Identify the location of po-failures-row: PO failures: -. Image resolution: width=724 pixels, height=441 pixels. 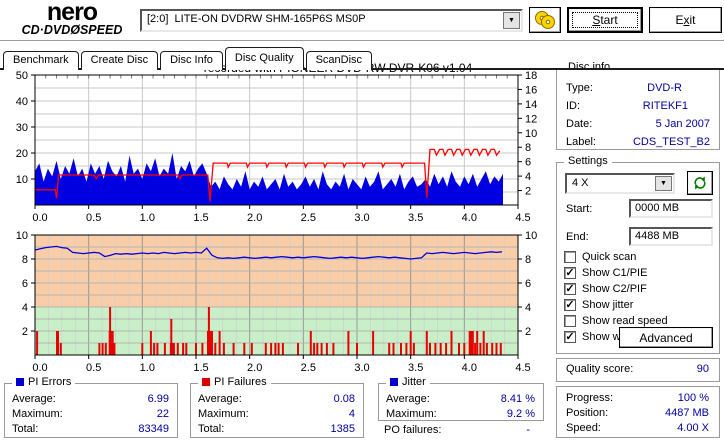
(457, 430).